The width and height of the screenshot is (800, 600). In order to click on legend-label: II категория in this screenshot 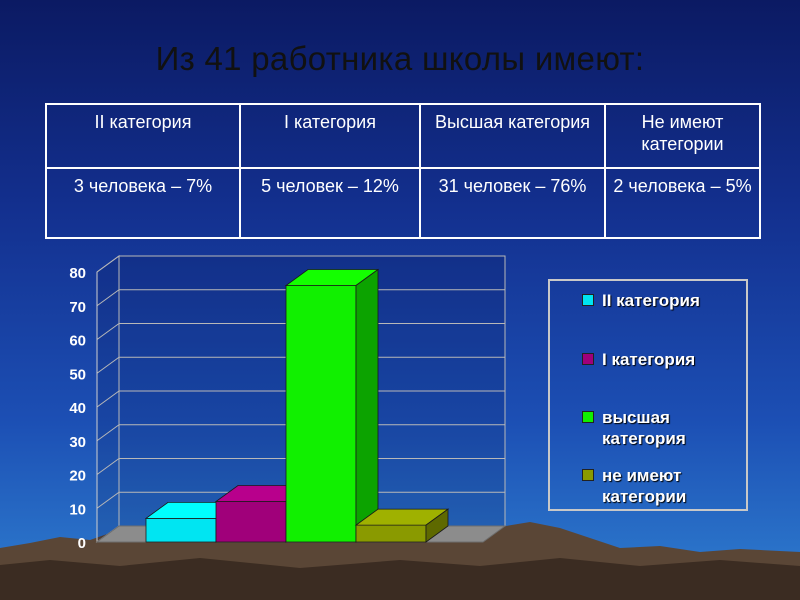, I will do `click(651, 300)`.